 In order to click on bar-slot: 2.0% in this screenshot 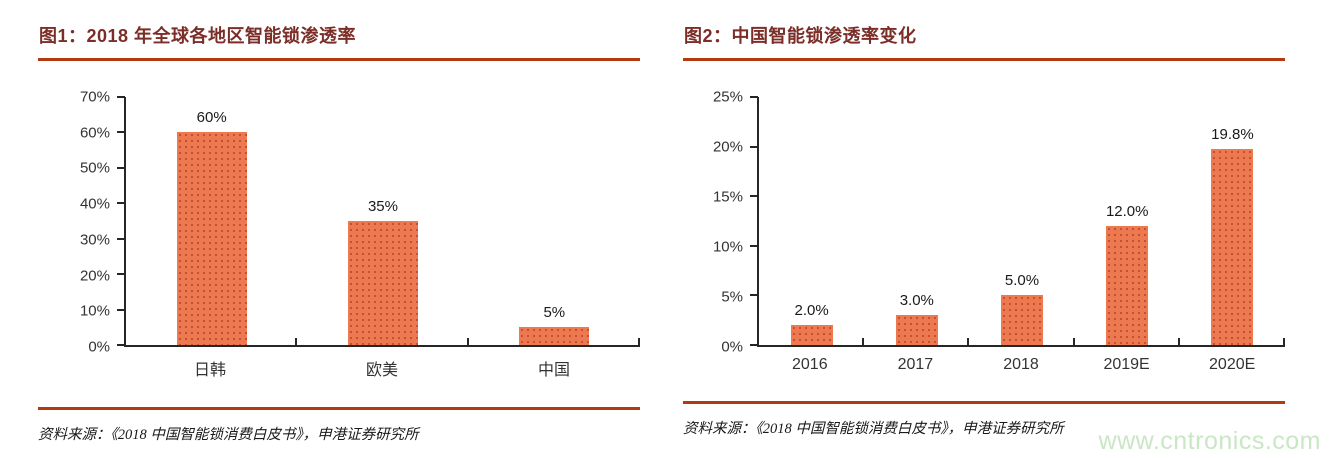, I will do `click(811, 221)`.